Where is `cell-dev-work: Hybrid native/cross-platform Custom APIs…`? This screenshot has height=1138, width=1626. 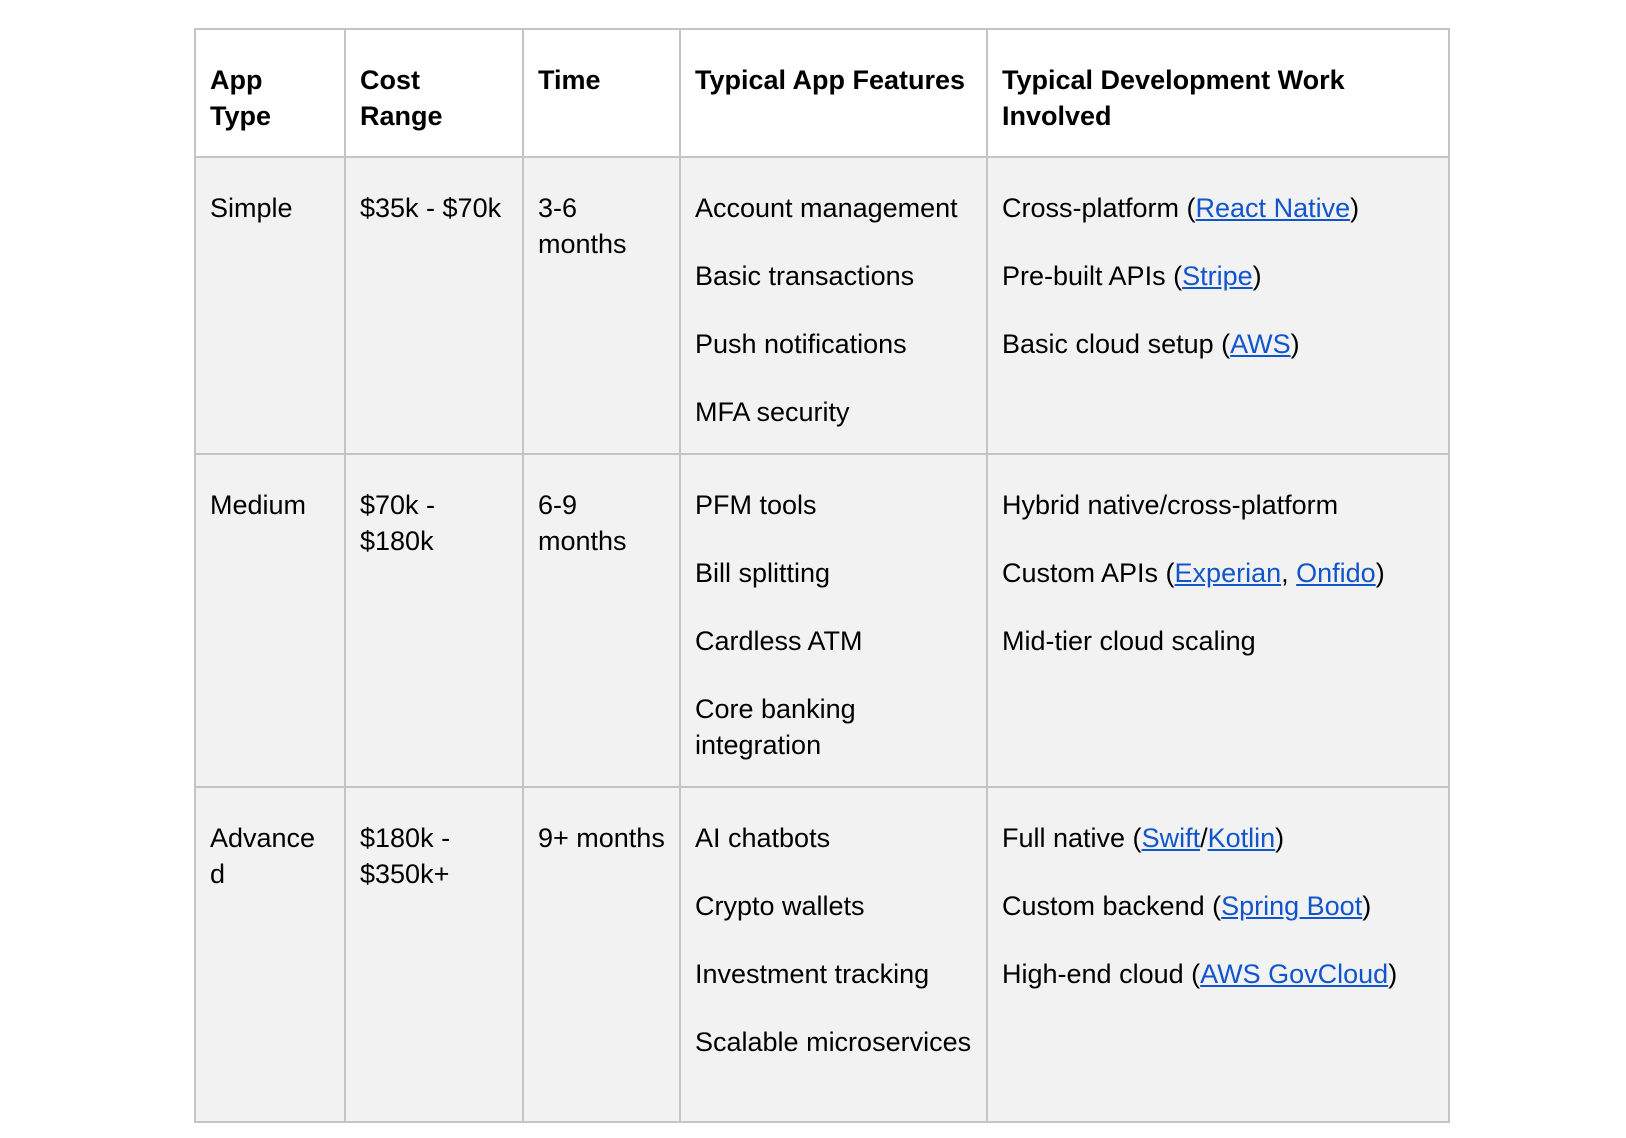 cell-dev-work: Hybrid native/cross-platform Custom APIs… is located at coordinates (1218, 620).